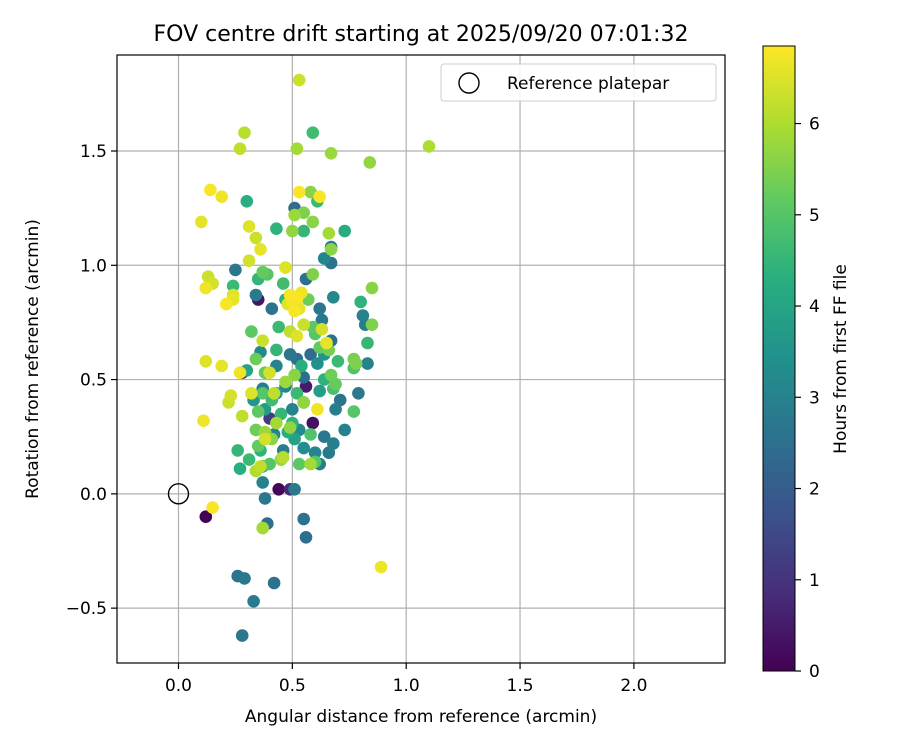 Image resolution: width=900 pixels, height=754 pixels. What do you see at coordinates (406, 686) in the screenshot?
I see `x-tick-label: 1.0` at bounding box center [406, 686].